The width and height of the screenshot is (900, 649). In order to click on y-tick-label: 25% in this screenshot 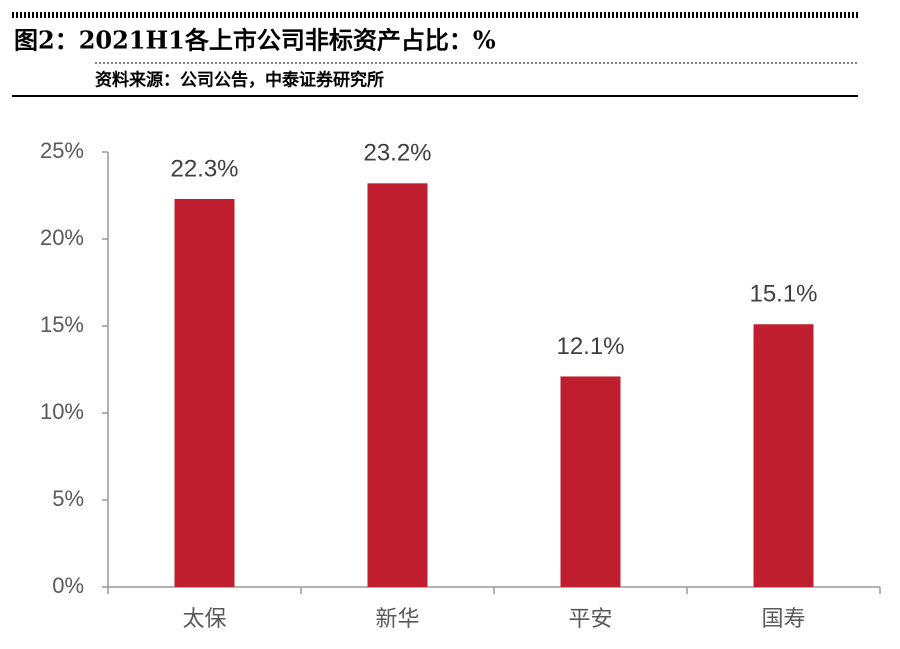, I will do `click(62, 150)`.